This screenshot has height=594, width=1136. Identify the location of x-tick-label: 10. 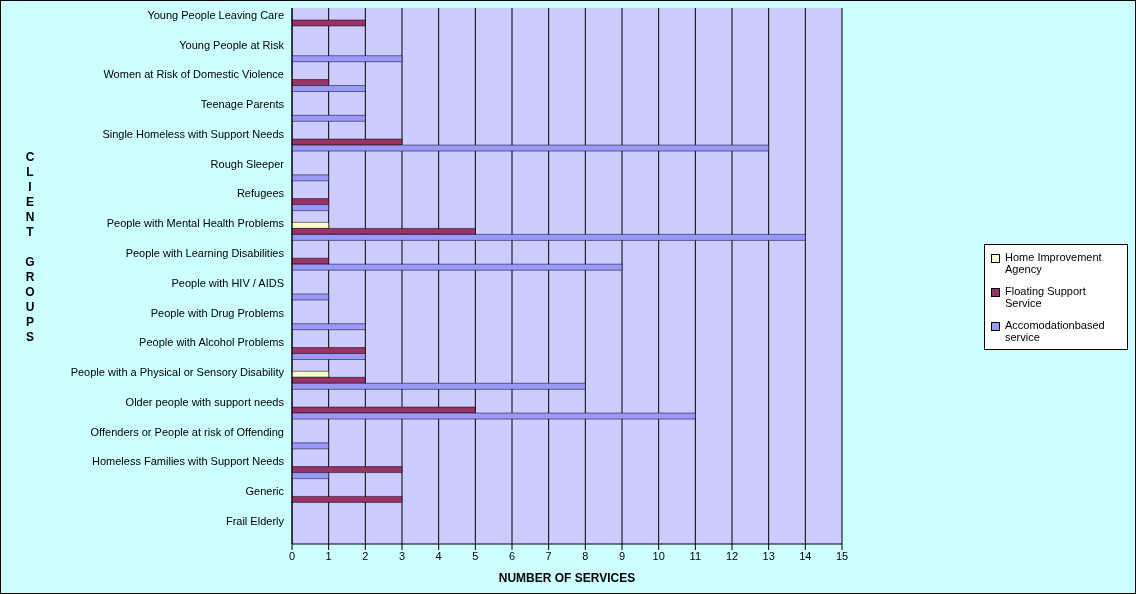
(658, 555).